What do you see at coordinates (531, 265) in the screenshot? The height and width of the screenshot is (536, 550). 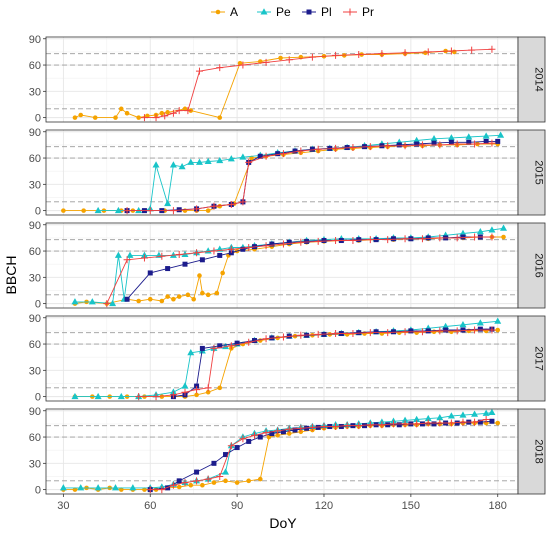 I see `facet-strip` at bounding box center [531, 265].